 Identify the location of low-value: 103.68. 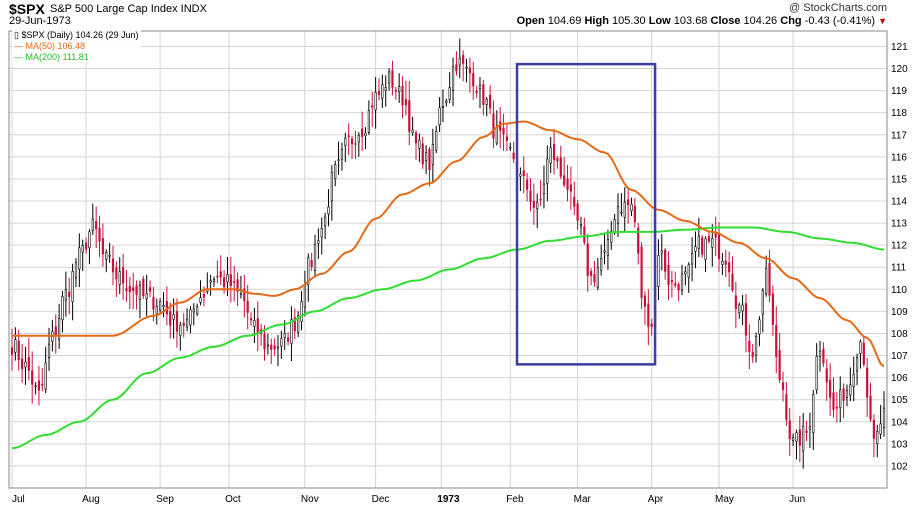
(690, 21).